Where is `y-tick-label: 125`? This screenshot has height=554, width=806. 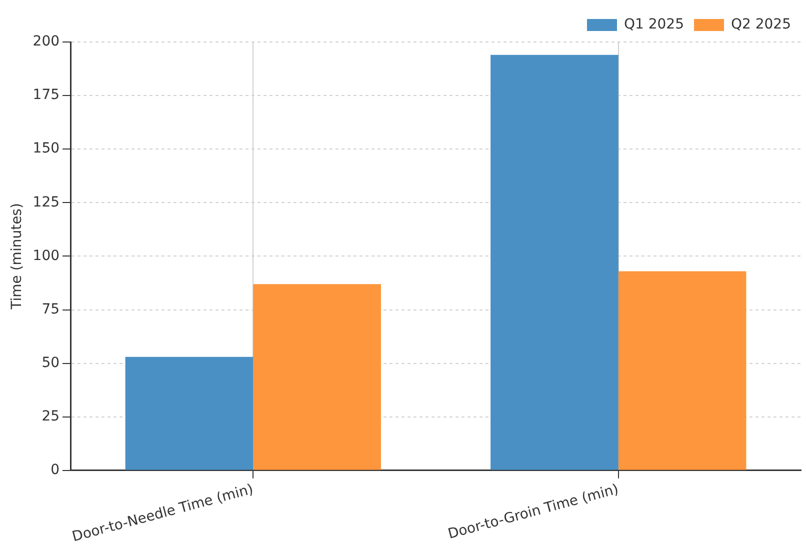
y-tick-label: 125 is located at coordinates (46, 202).